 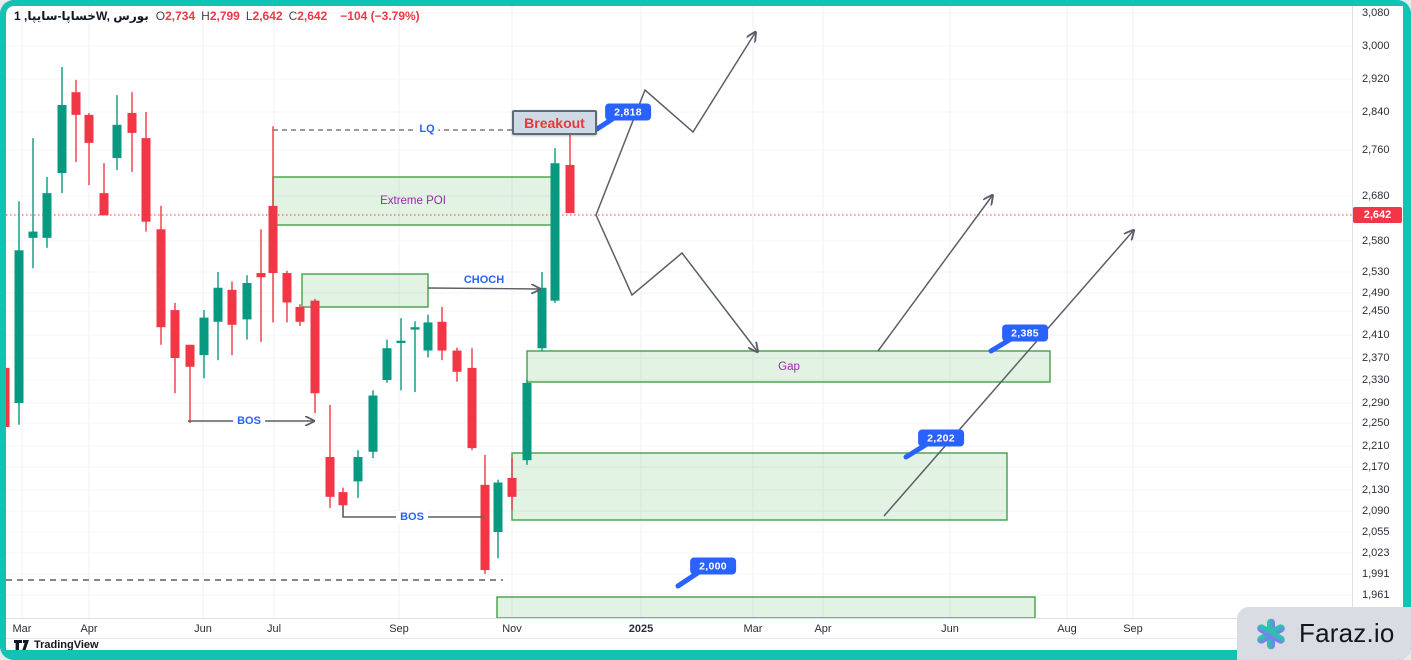 What do you see at coordinates (1376, 511) in the screenshot?
I see `price-tick: 2,090` at bounding box center [1376, 511].